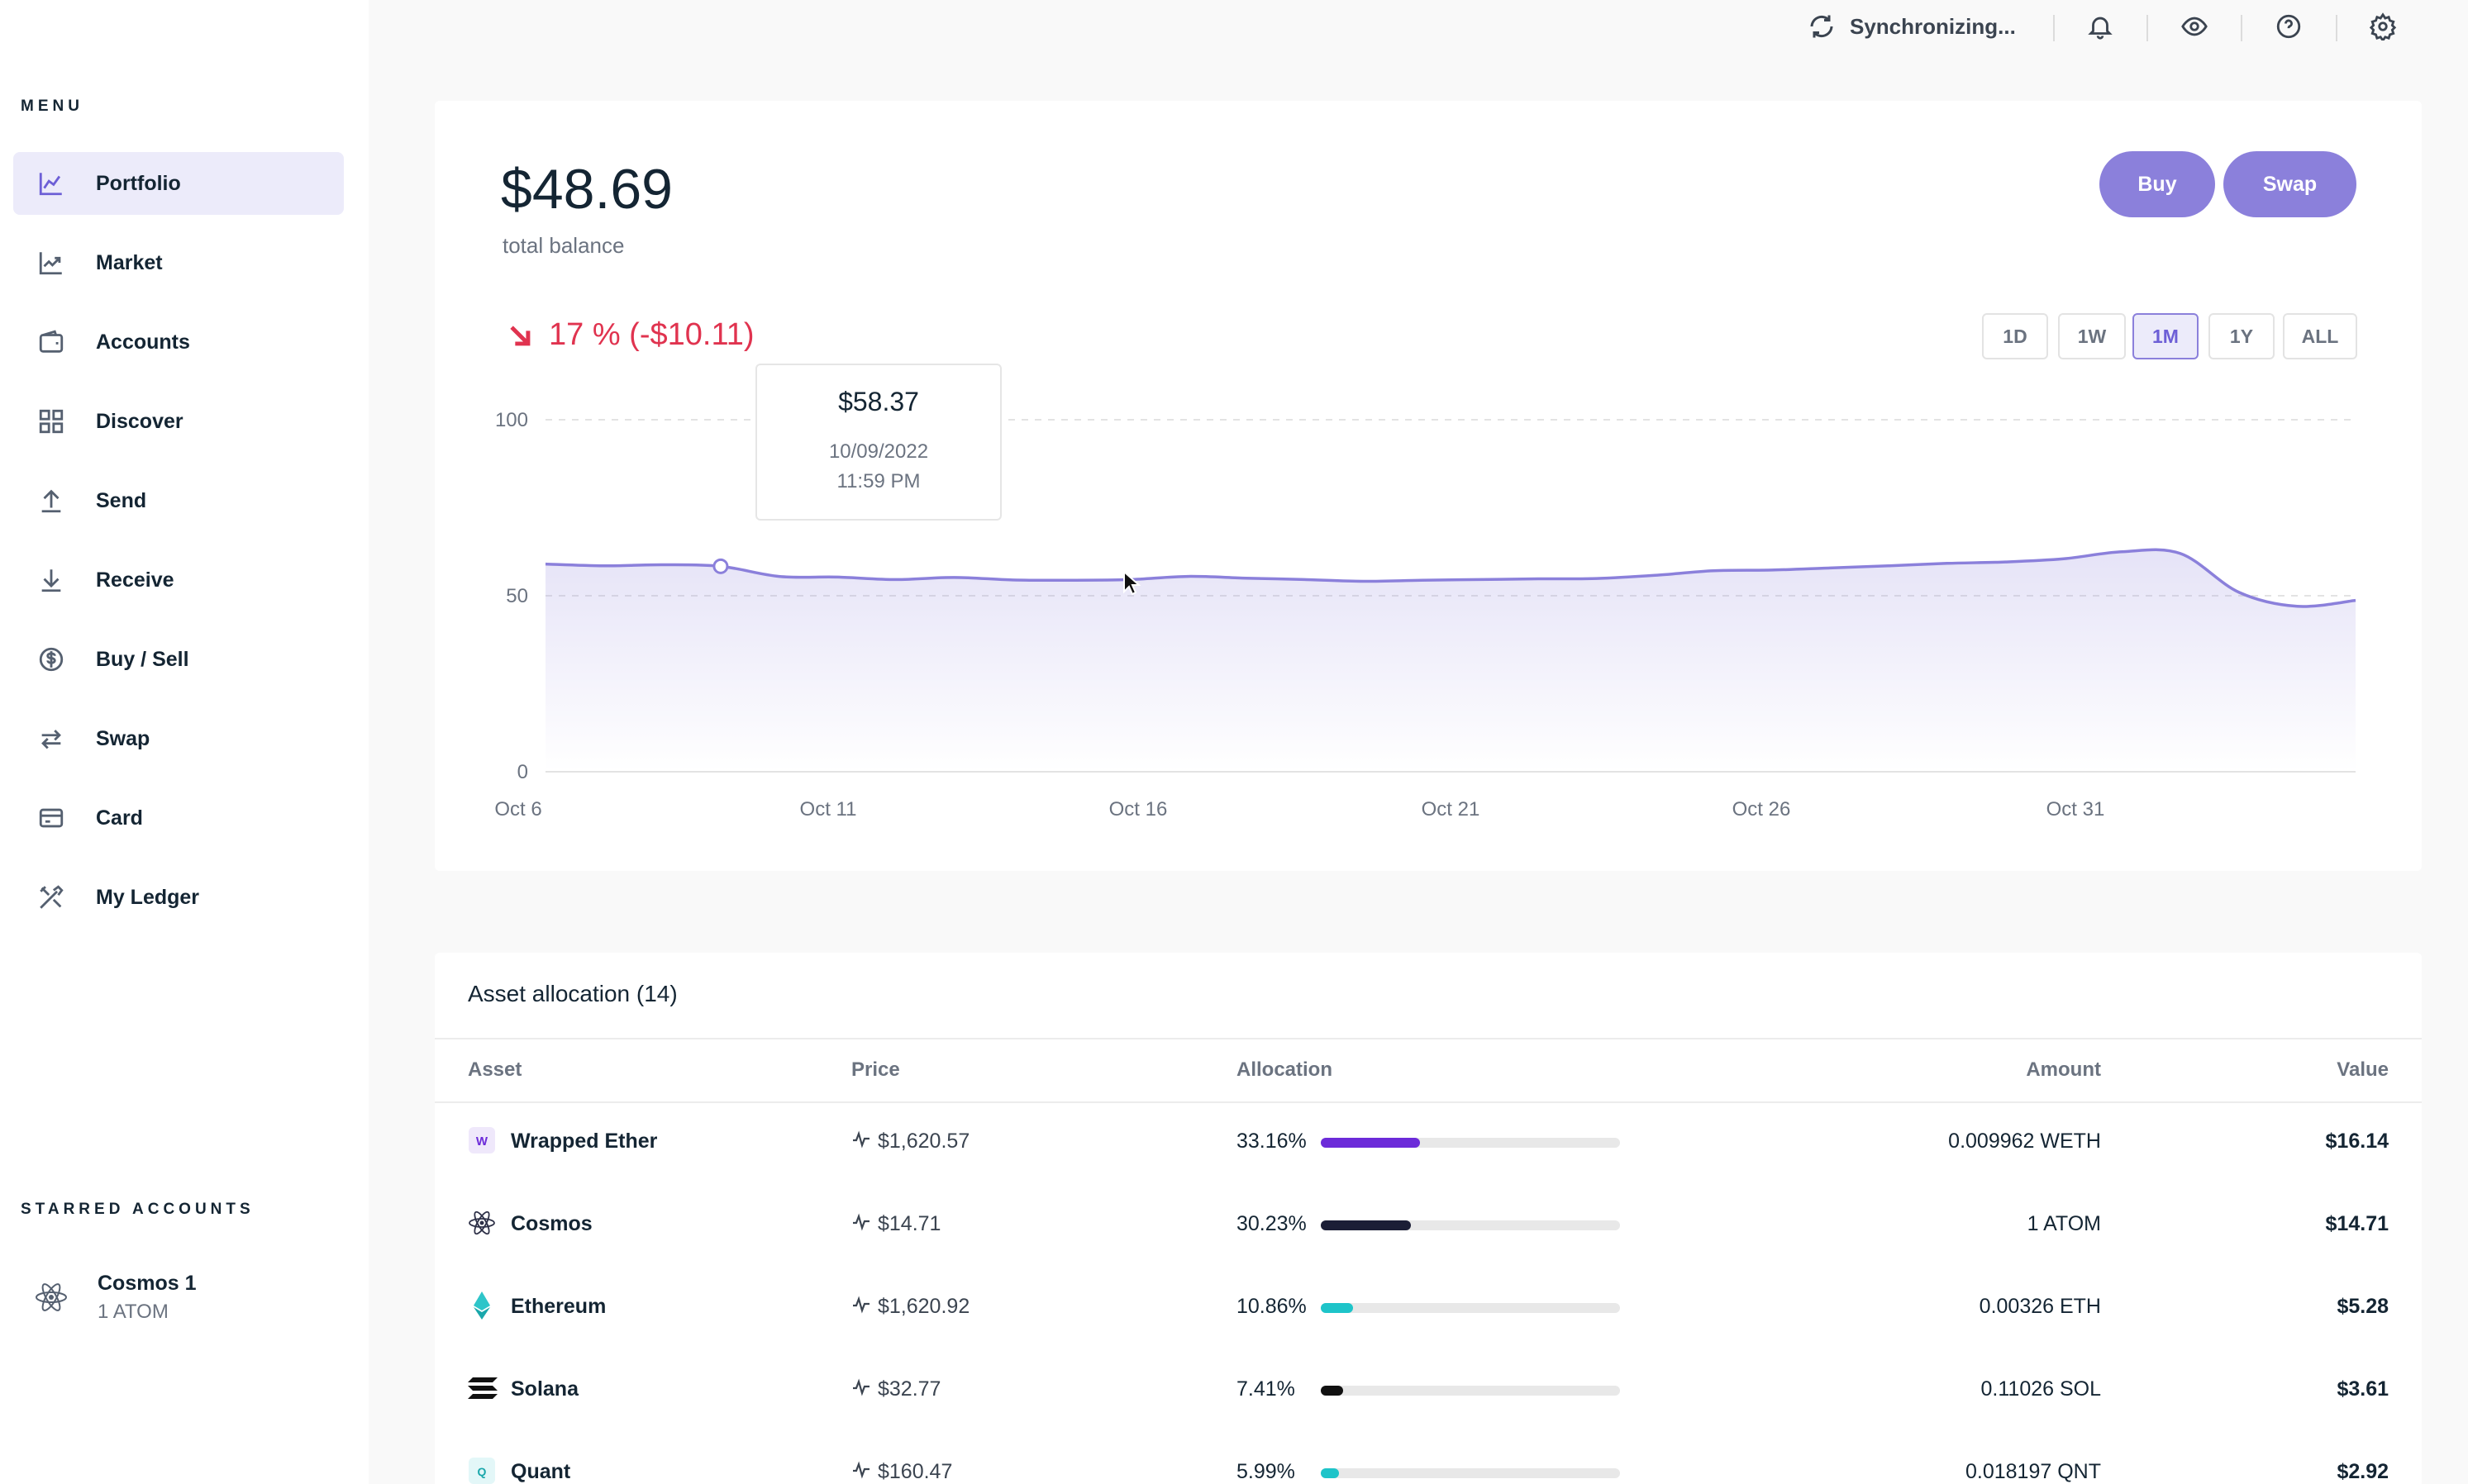 This screenshot has width=2468, height=1484. Describe the element at coordinates (2288, 26) in the screenshot. I see `help-icon` at that location.